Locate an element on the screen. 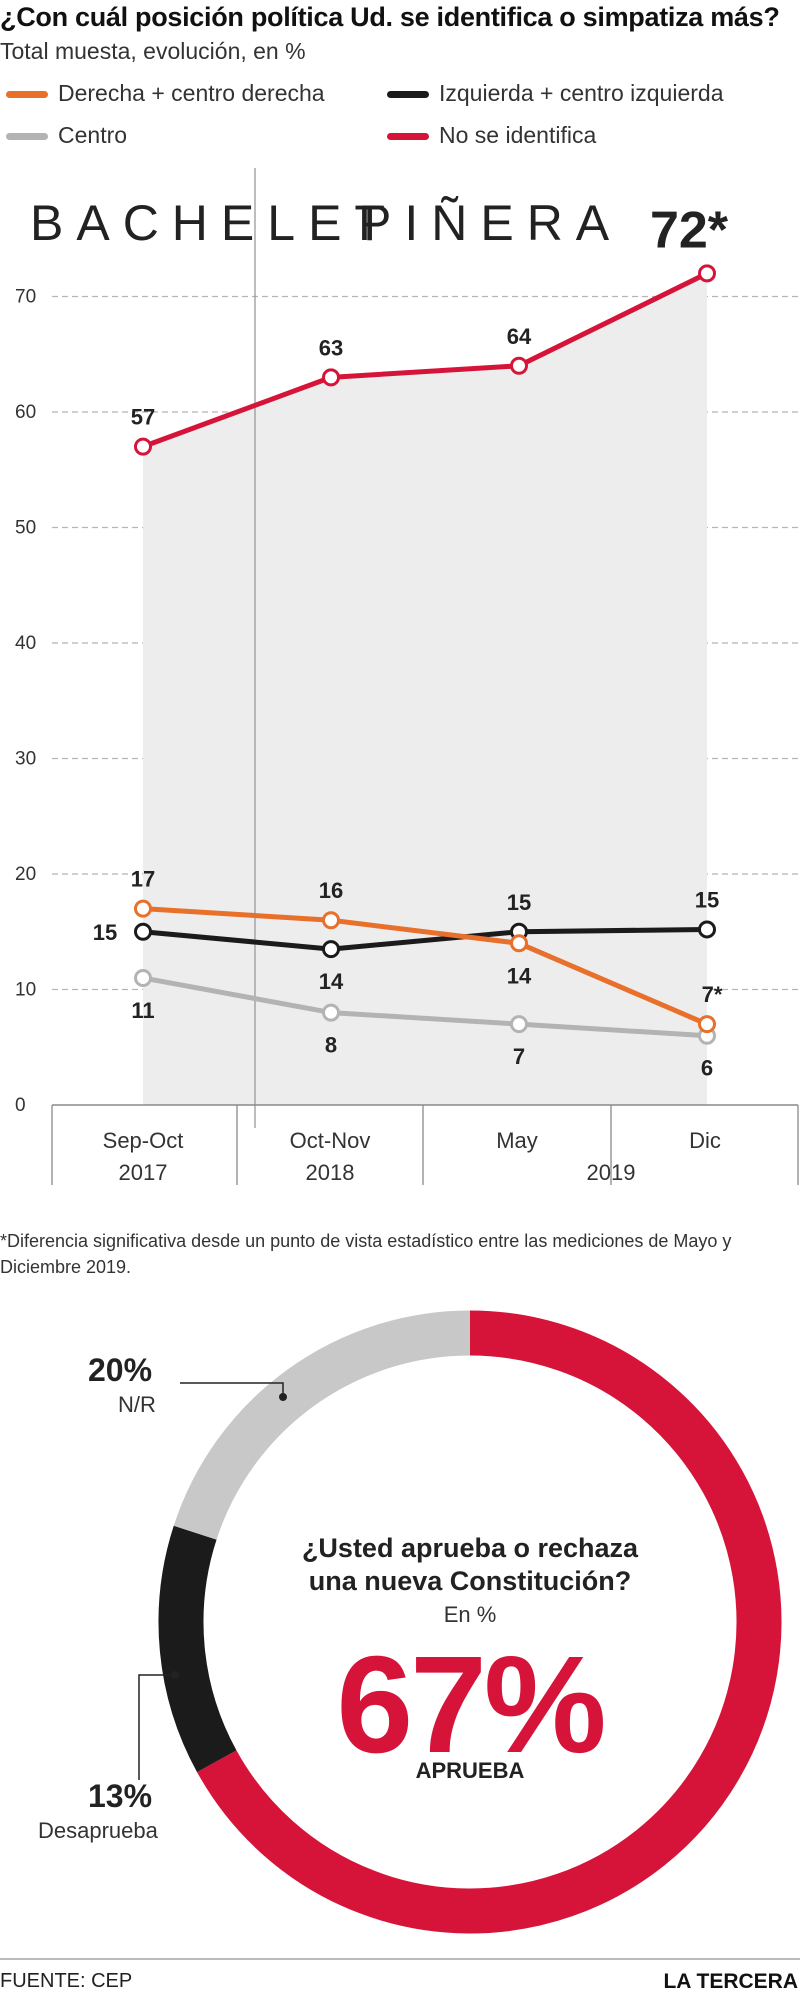 This screenshot has width=800, height=2006. bottom-rule is located at coordinates (400, 1959).